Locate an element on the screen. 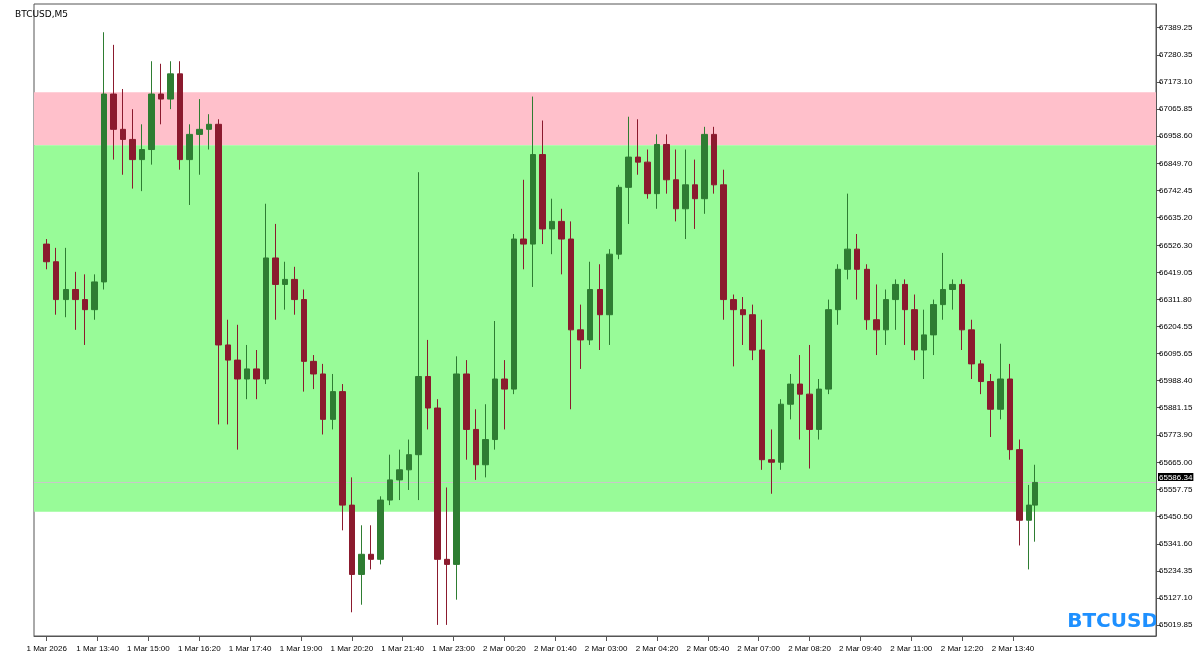 Image resolution: width=1200 pixels, height=652 pixels. ref-line-label: 65586.34 is located at coordinates (1176, 477).